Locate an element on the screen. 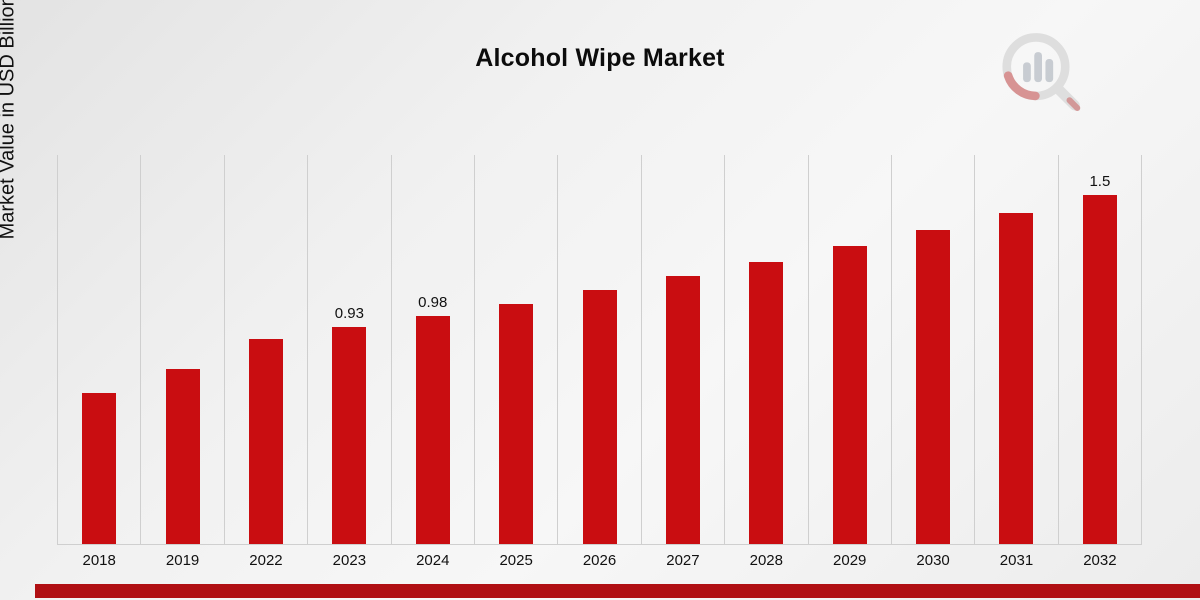 Image resolution: width=1200 pixels, height=600 pixels. x-tick-label: 2027 is located at coordinates (683, 560).